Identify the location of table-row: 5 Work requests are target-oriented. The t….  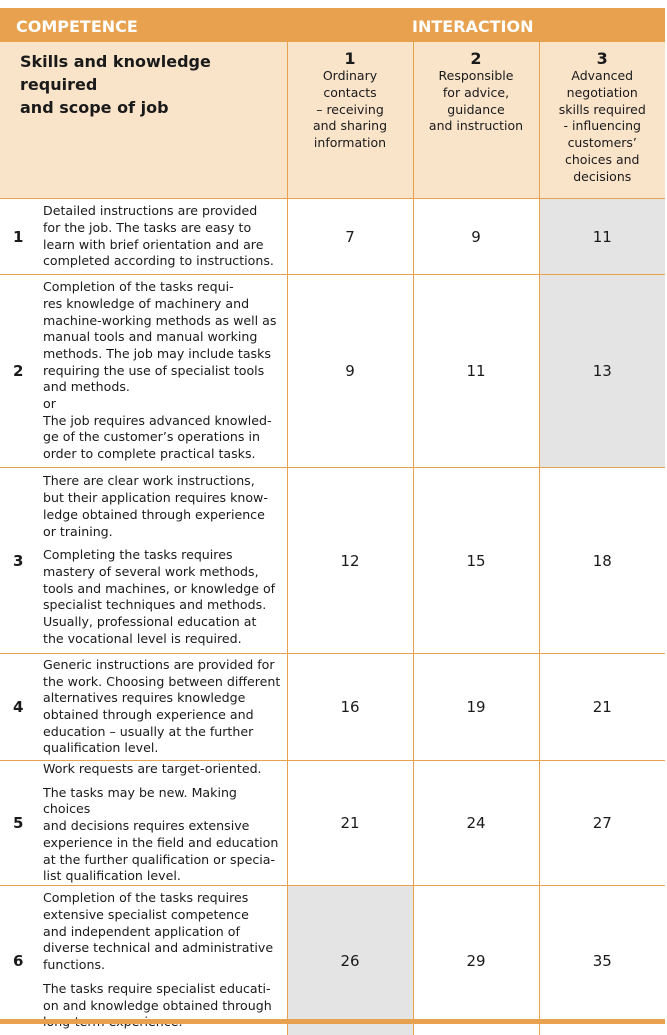
(332, 823).